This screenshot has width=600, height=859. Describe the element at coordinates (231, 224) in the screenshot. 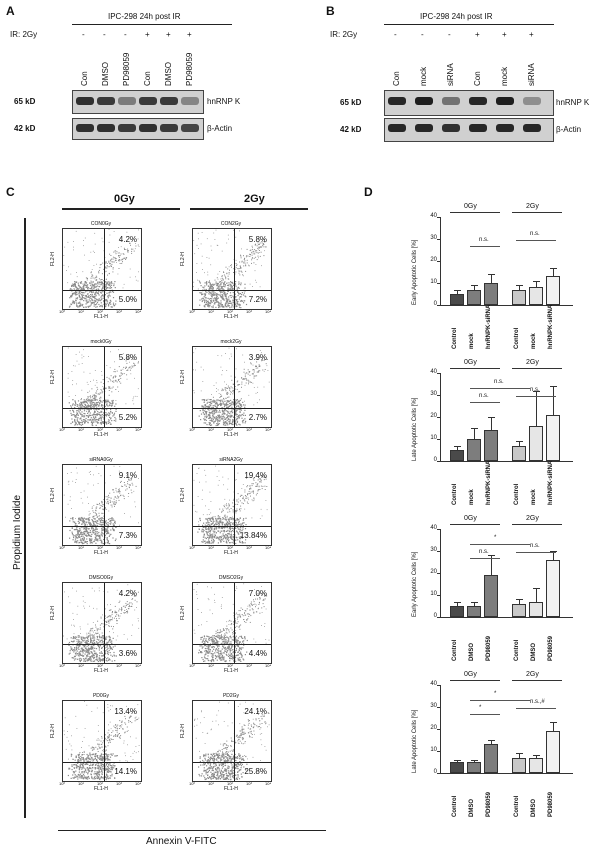

I see `flow-plot-title: CON2Gy` at that location.